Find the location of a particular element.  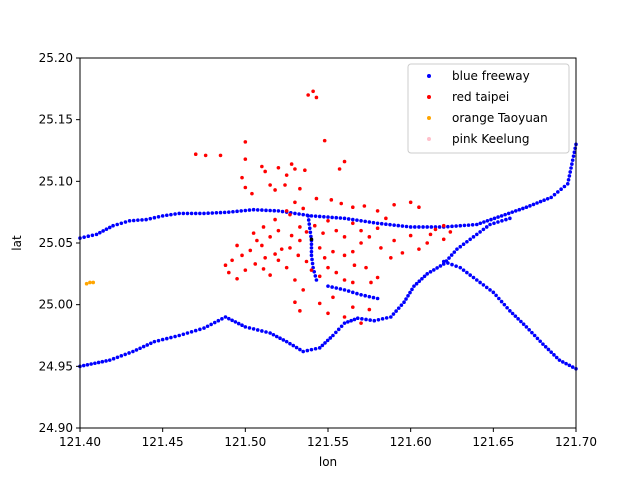

x-tick-label: 121.60 is located at coordinates (411, 442).